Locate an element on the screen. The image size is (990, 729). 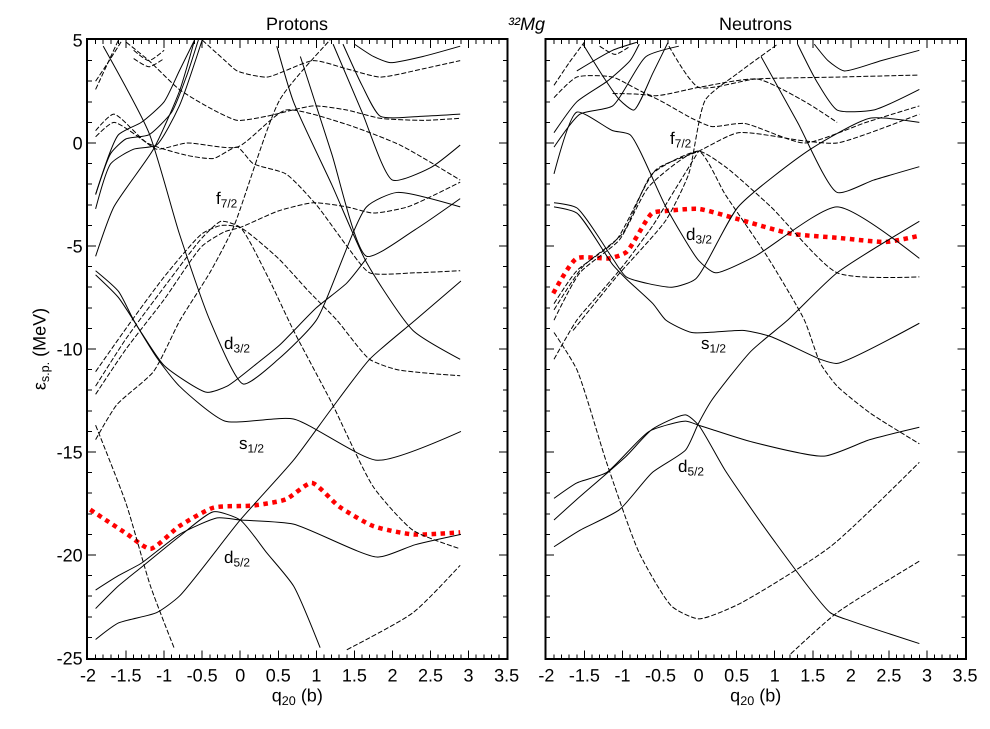
y-tick-label: -15 is located at coordinates (69, 452).